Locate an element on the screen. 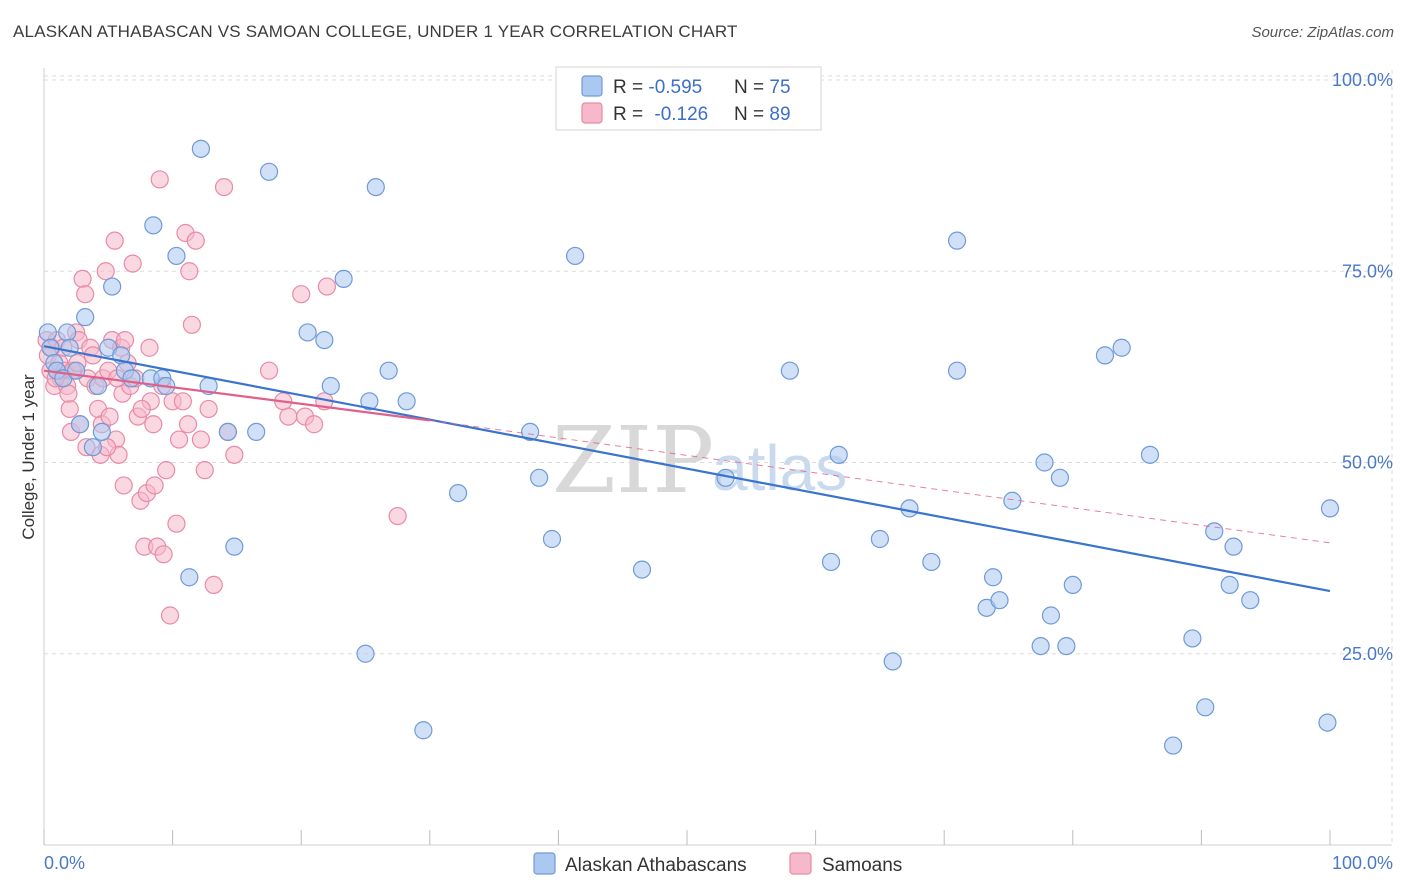 The width and height of the screenshot is (1406, 892). samoans-points is located at coordinates (222, 397).